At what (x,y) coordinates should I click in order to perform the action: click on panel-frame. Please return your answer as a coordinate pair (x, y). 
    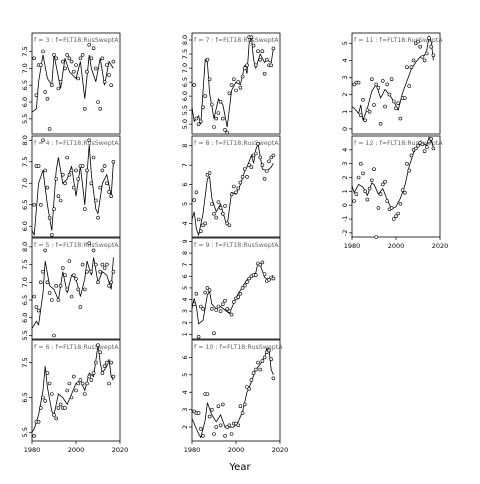
    Looking at the image, I should click on (236, 186).